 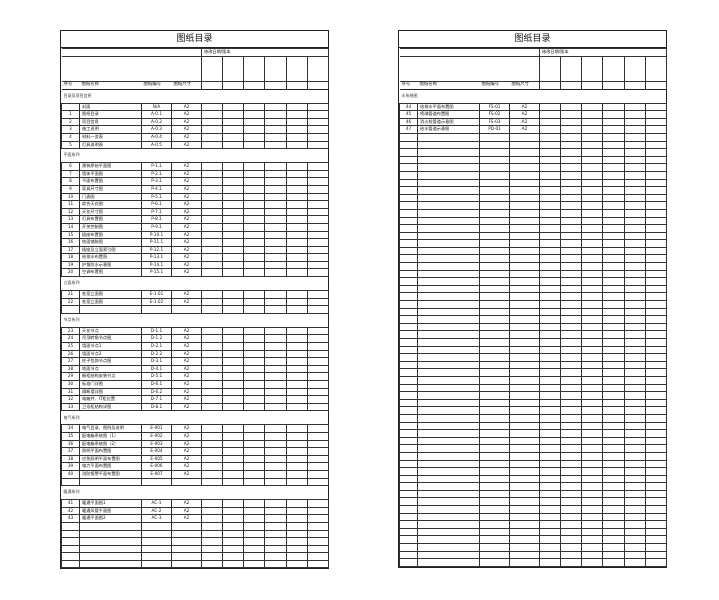 What do you see at coordinates (156, 227) in the screenshot?
I see `code-cell: P-9.1` at bounding box center [156, 227].